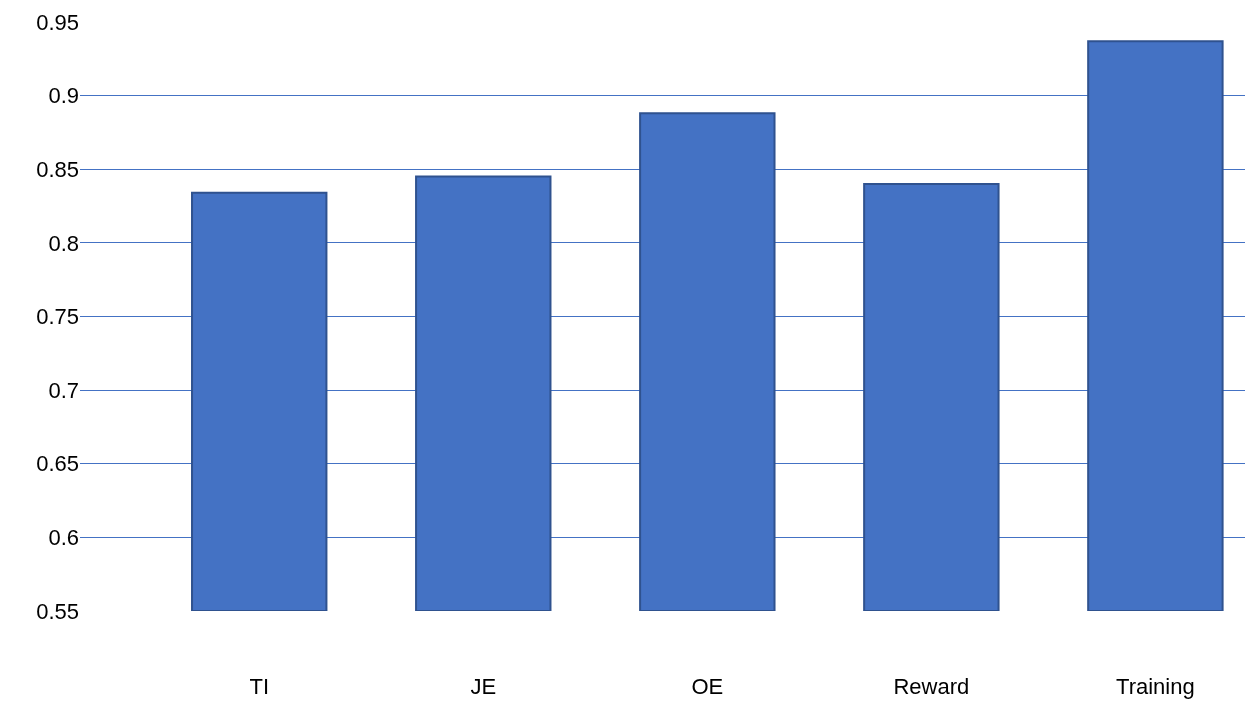 This screenshot has width=1255, height=711. Describe the element at coordinates (57, 169) in the screenshot. I see `y-tick-label: 0.85` at that location.